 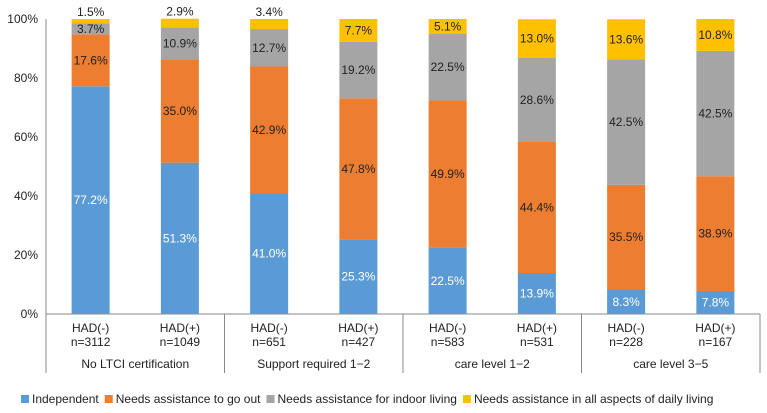 What do you see at coordinates (537, 342) in the screenshot?
I see `bar-n-label: n=531` at bounding box center [537, 342].